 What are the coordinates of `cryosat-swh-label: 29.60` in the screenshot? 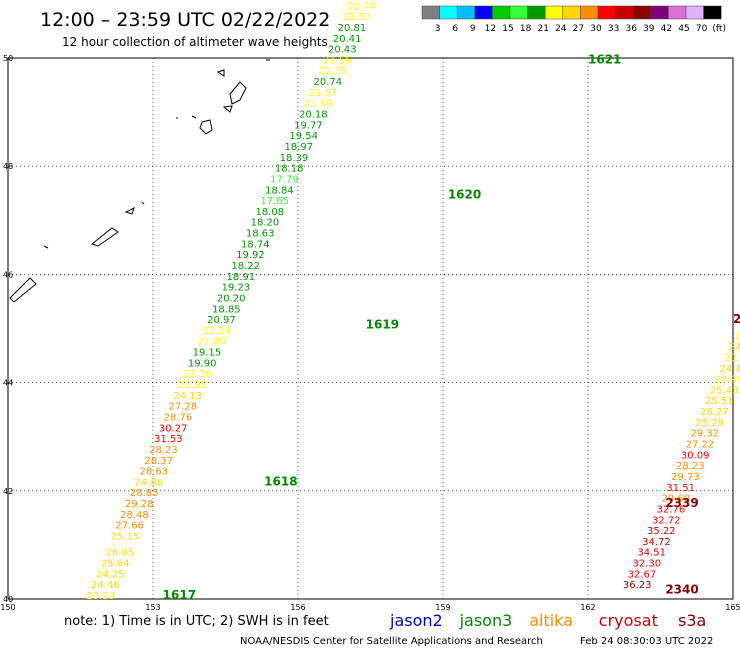 It's located at (676, 499).